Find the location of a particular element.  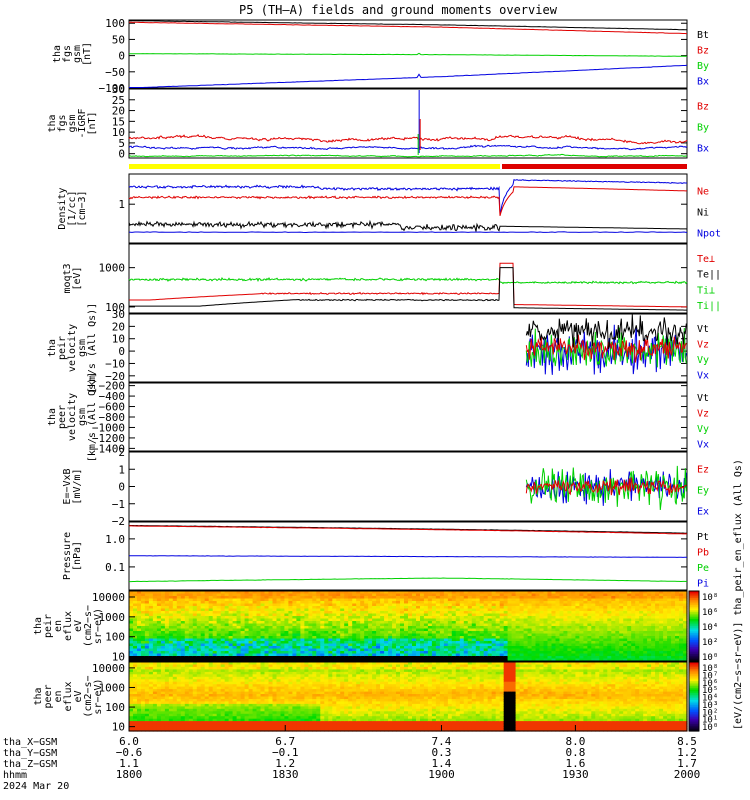

series is located at coordinates (408, 124).